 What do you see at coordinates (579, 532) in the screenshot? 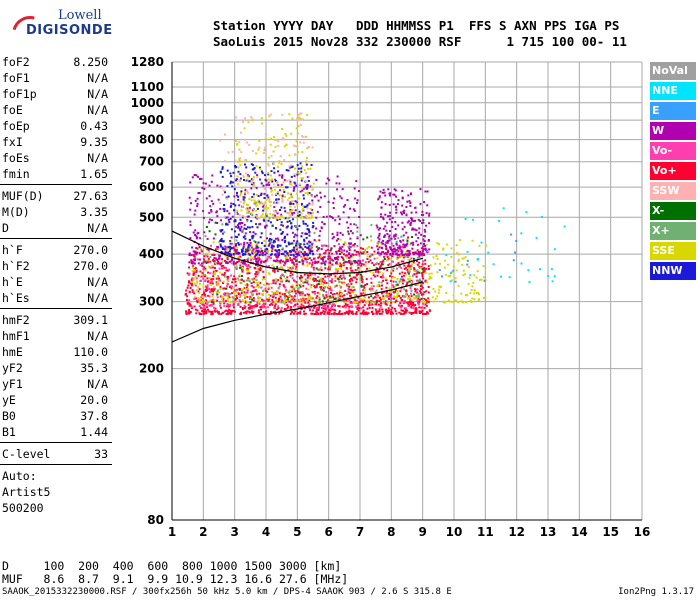
I see `x-tick-label: 14` at bounding box center [579, 532].